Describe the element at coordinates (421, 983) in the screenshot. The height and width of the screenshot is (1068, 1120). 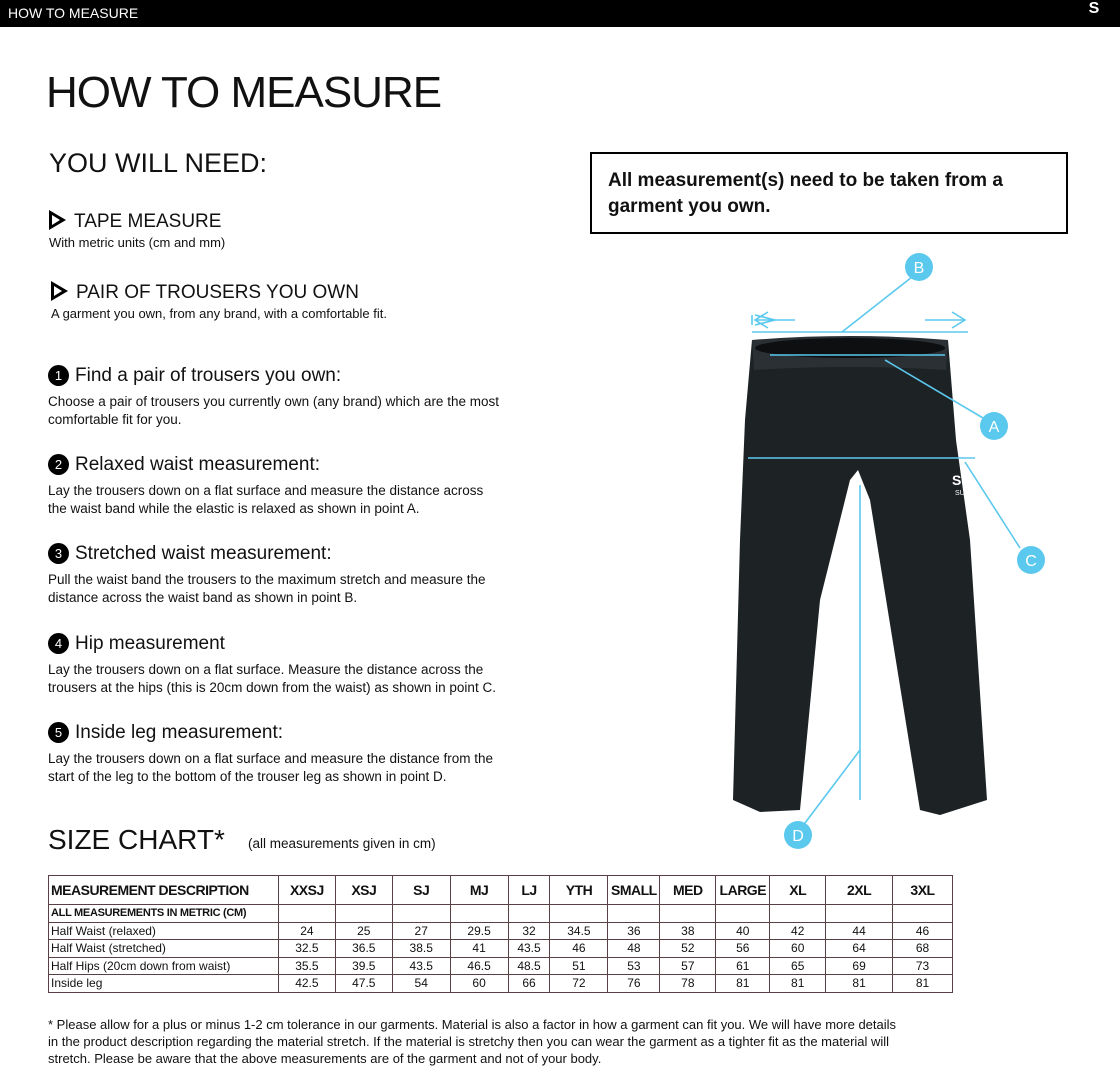
I see `table-cell: 54` at that location.